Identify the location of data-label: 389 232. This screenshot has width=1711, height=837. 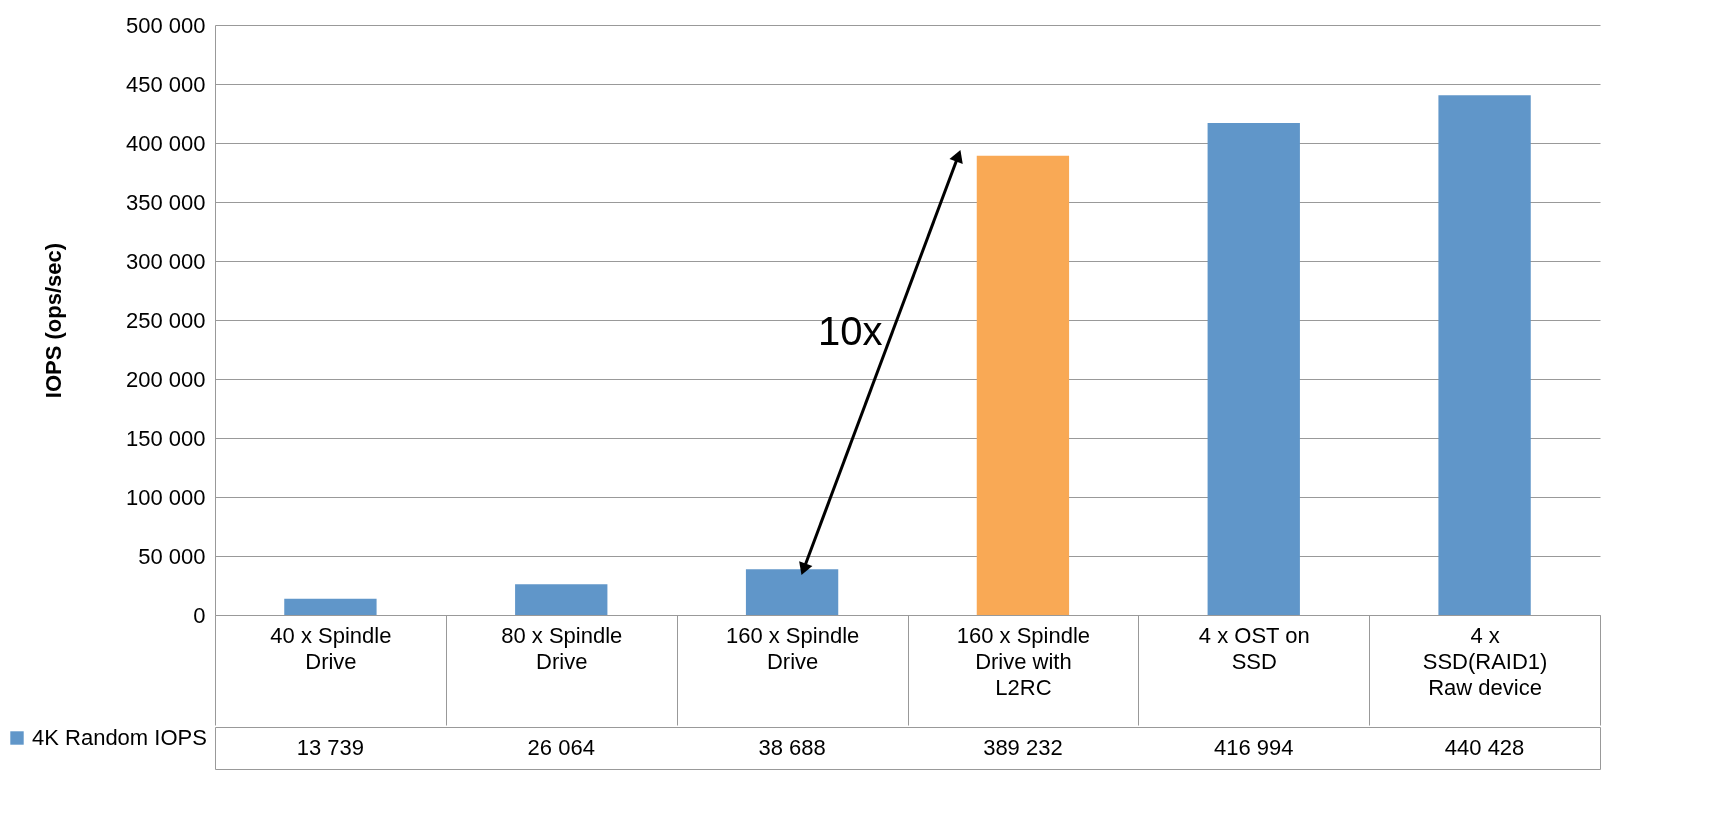
(1023, 747).